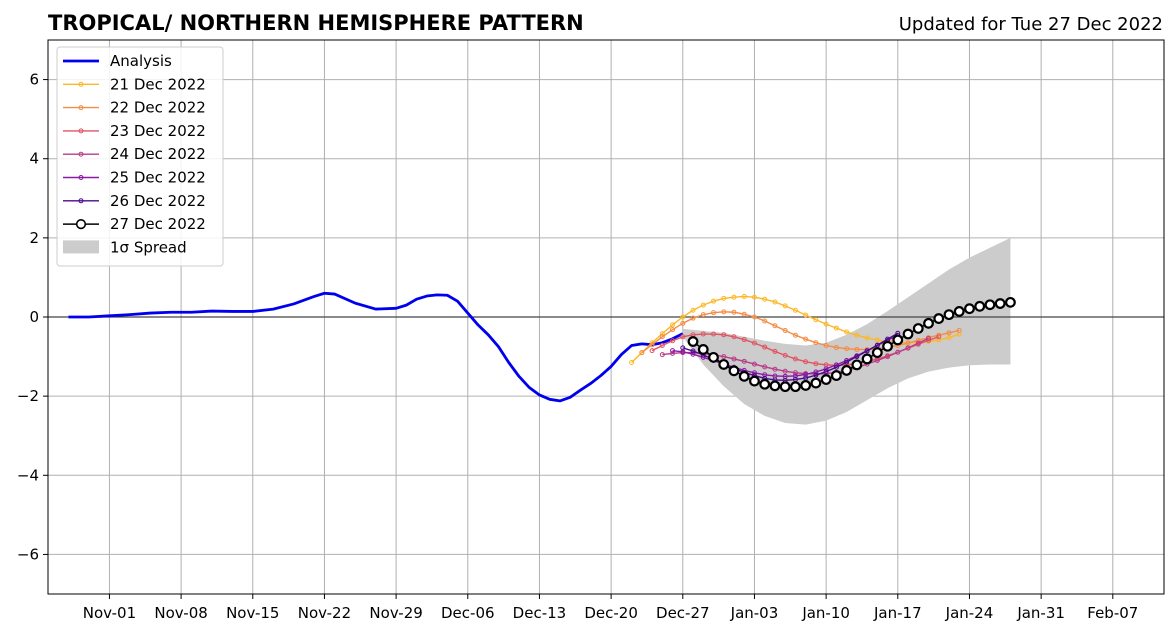 This screenshot has width=1176, height=633. Describe the element at coordinates (158, 224) in the screenshot. I see `legend-label: 27 Dec 2022` at that location.